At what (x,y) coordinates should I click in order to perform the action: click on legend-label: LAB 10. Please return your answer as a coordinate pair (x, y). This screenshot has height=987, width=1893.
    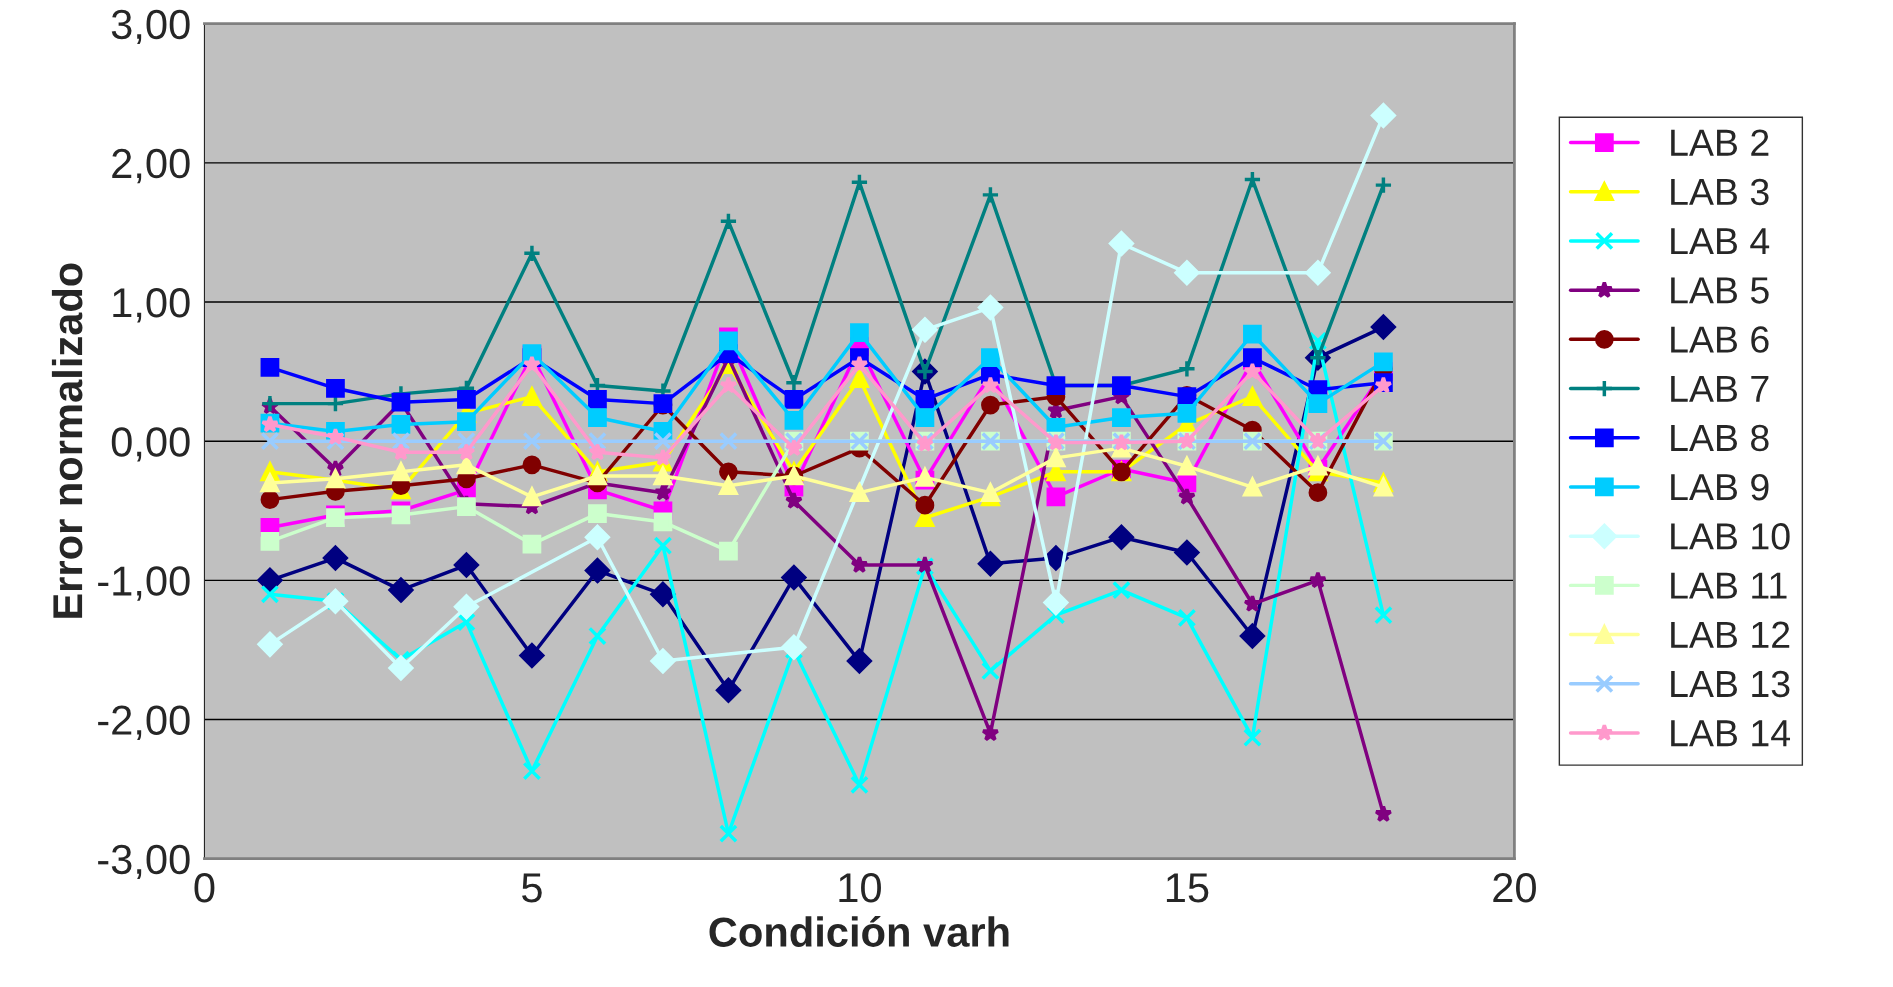
    Looking at the image, I should click on (1730, 536).